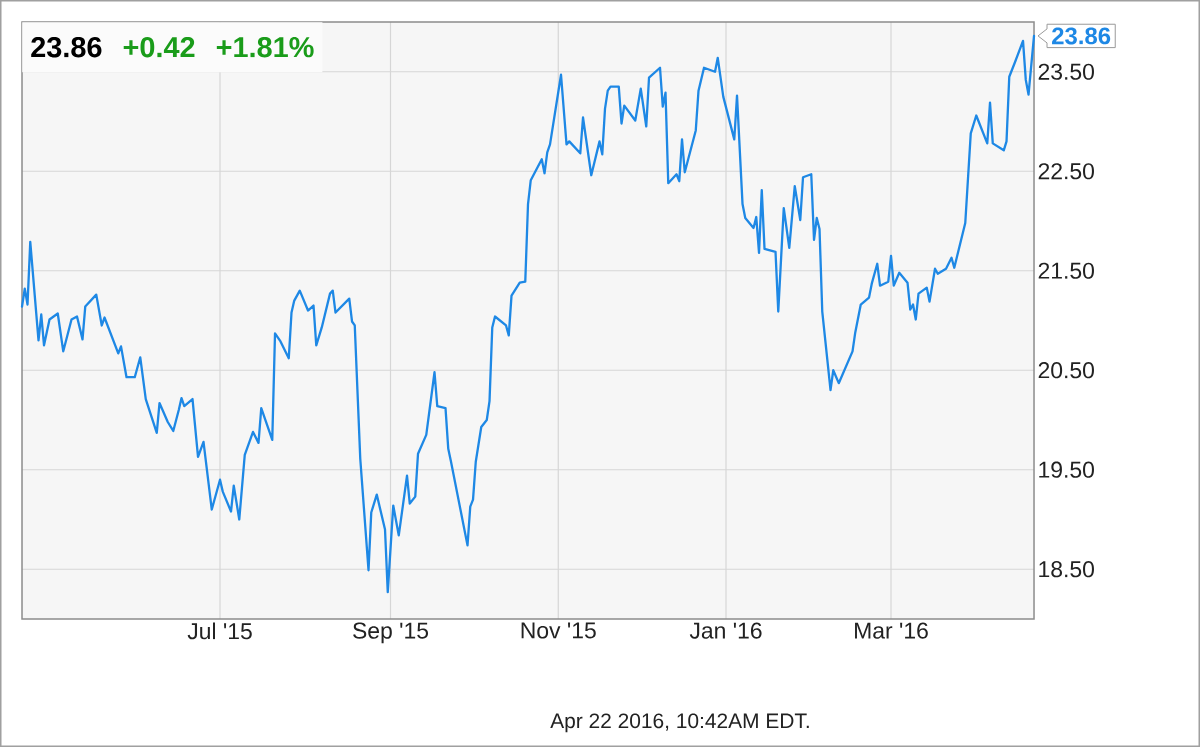  Describe the element at coordinates (1066, 469) in the screenshot. I see `y-tick-label: 19.50` at that location.